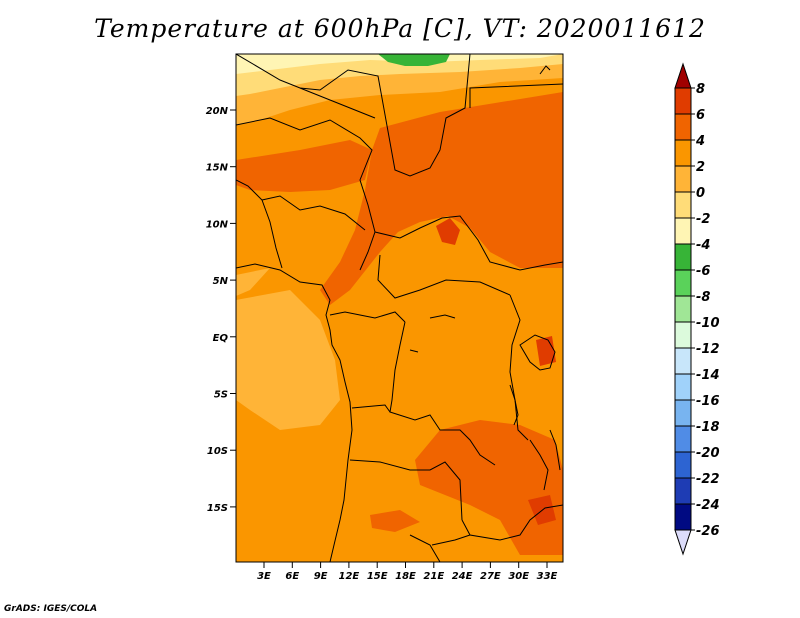 Image resolution: width=800 pixels, height=618 pixels. Describe the element at coordinates (518, 576) in the screenshot. I see `lon-label: 30E` at that location.